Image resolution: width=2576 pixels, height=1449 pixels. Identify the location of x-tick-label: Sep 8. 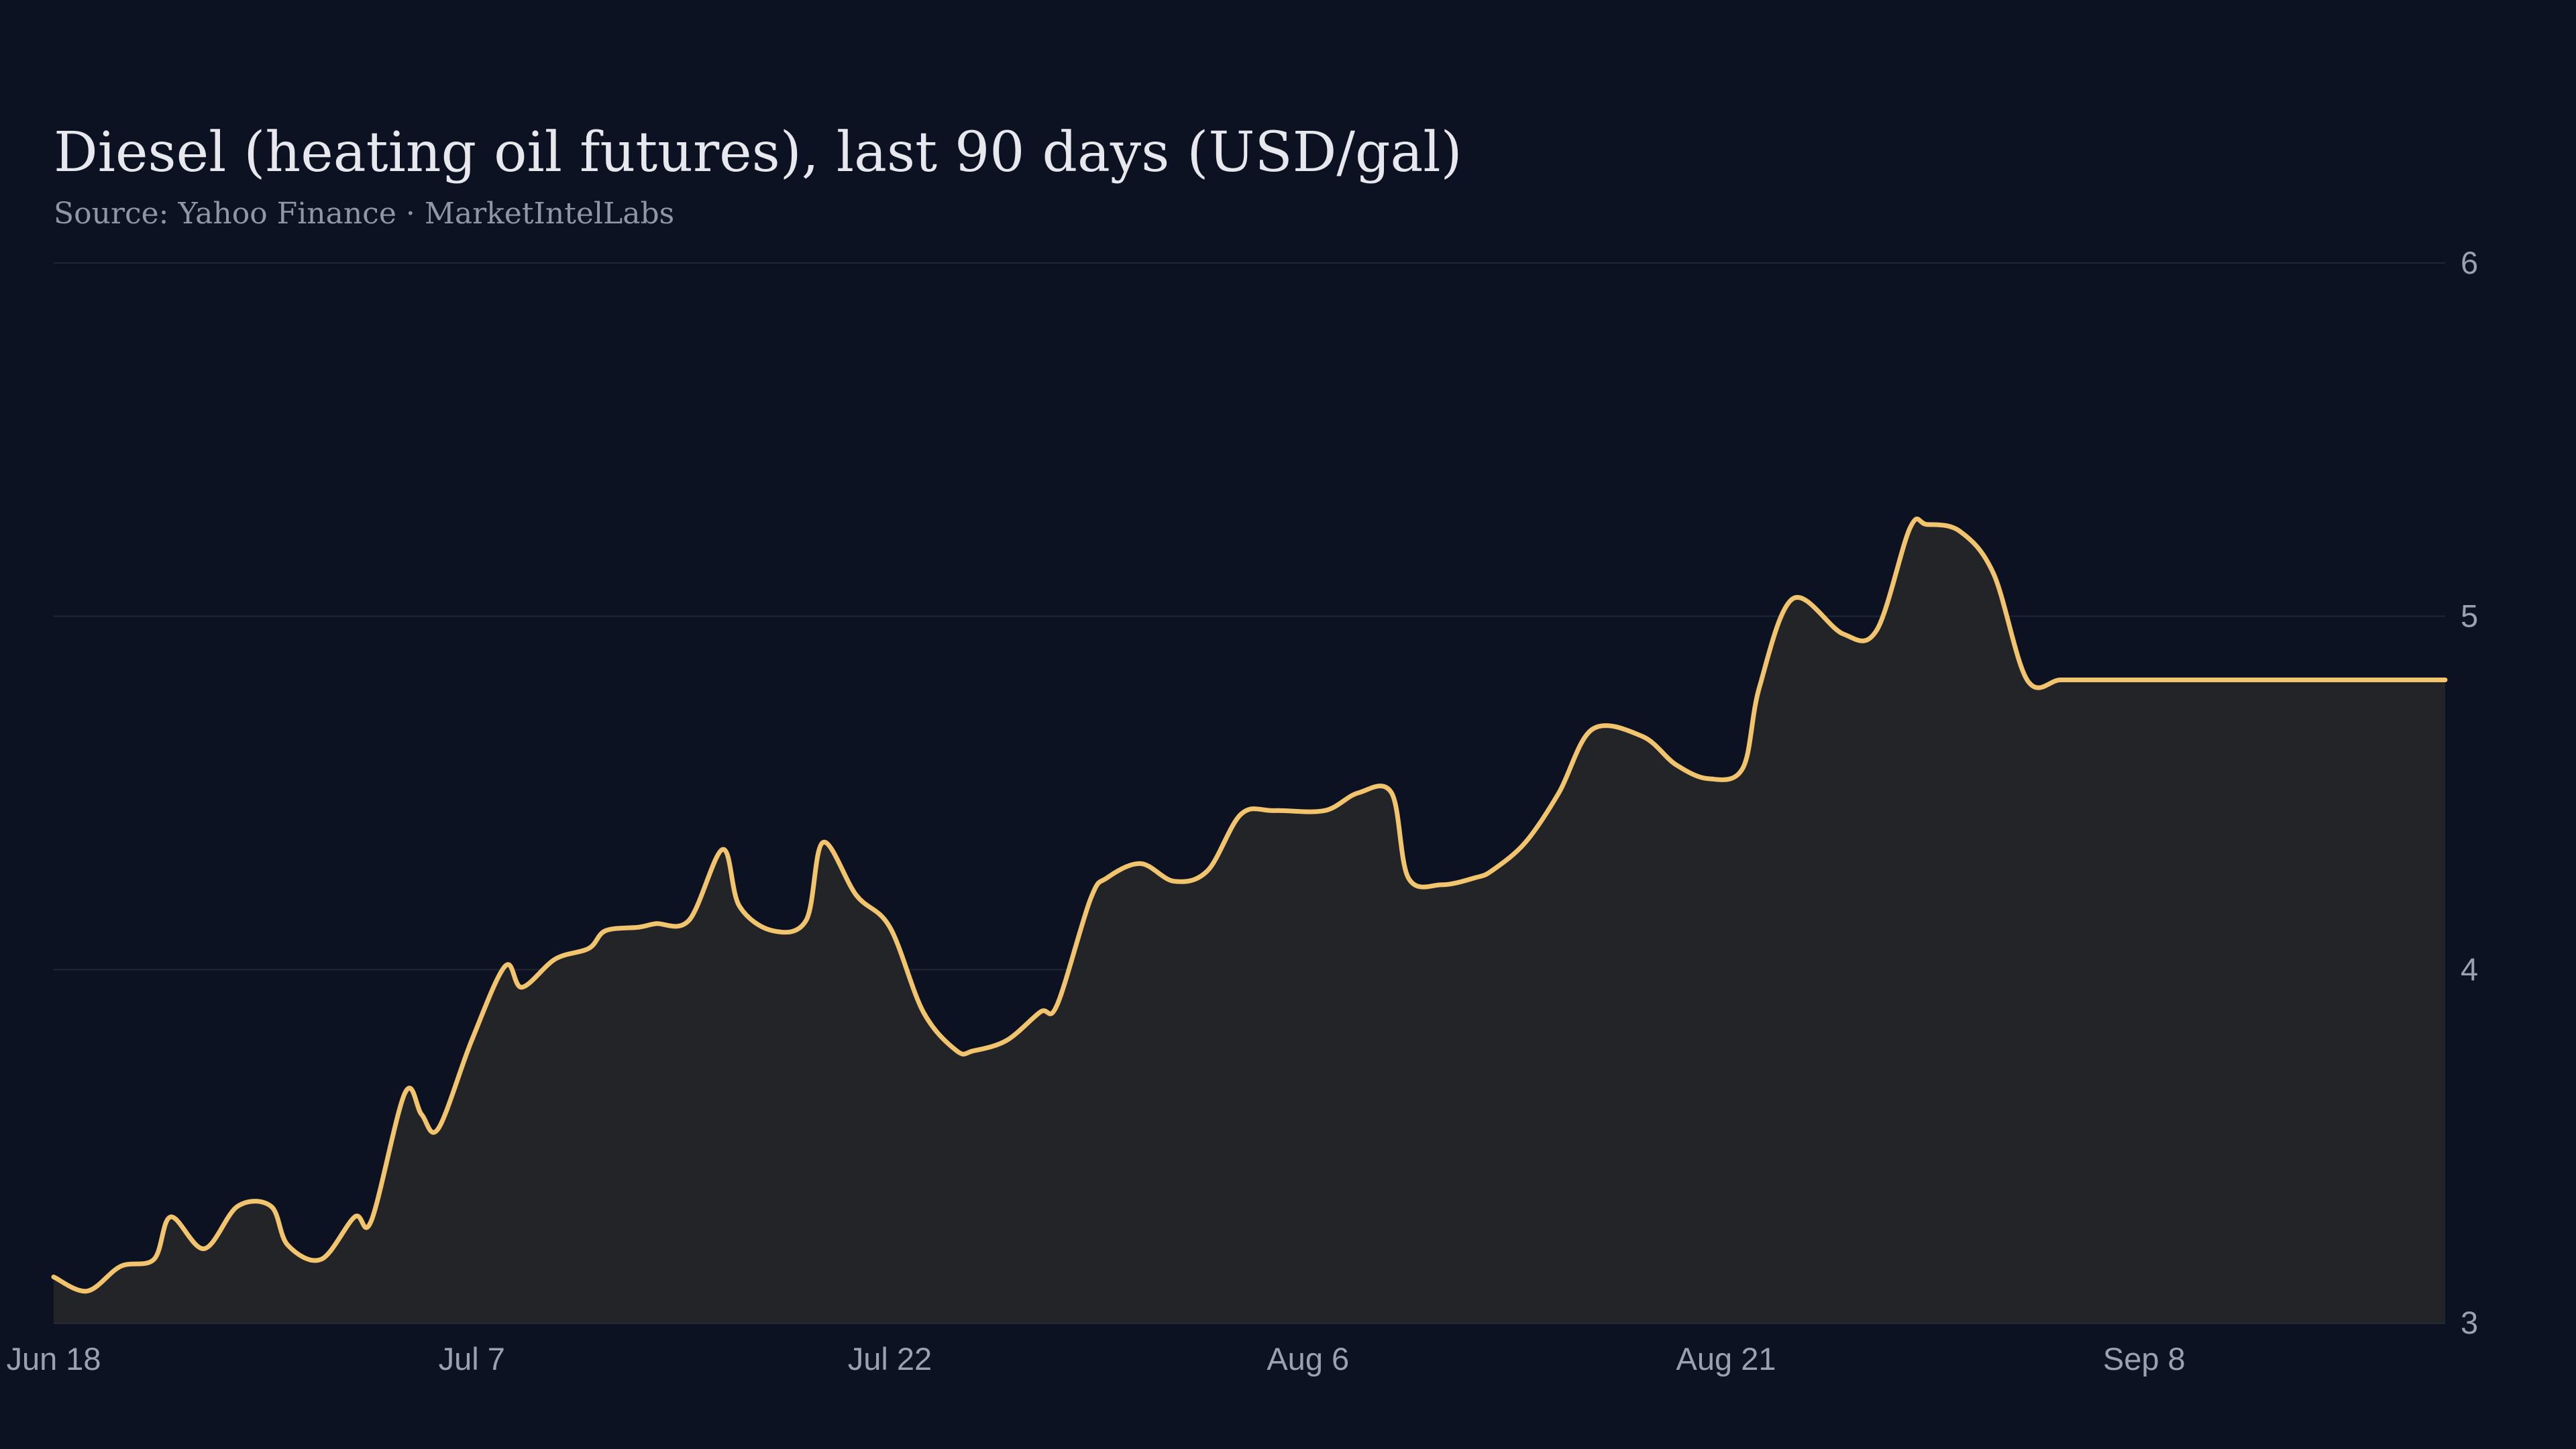
(2144, 1359).